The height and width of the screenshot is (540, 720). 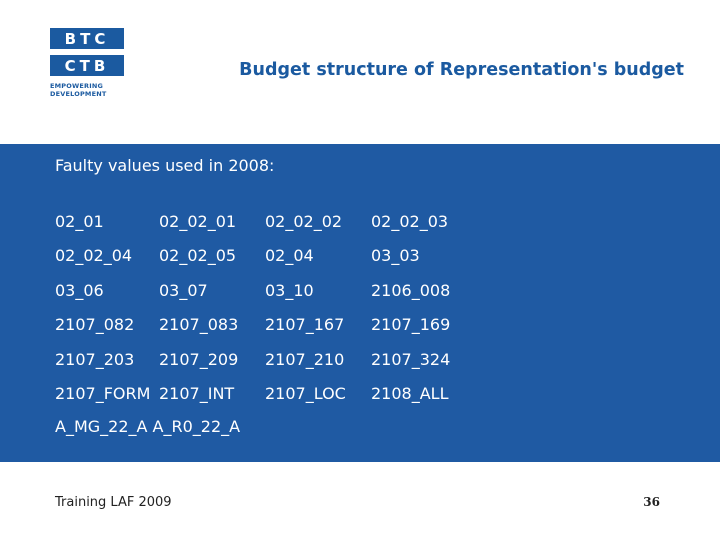 I want to click on btc-ctb-logo: BTC CTB EMPOWERING DEVELOPMENT, so click(x=89, y=63).